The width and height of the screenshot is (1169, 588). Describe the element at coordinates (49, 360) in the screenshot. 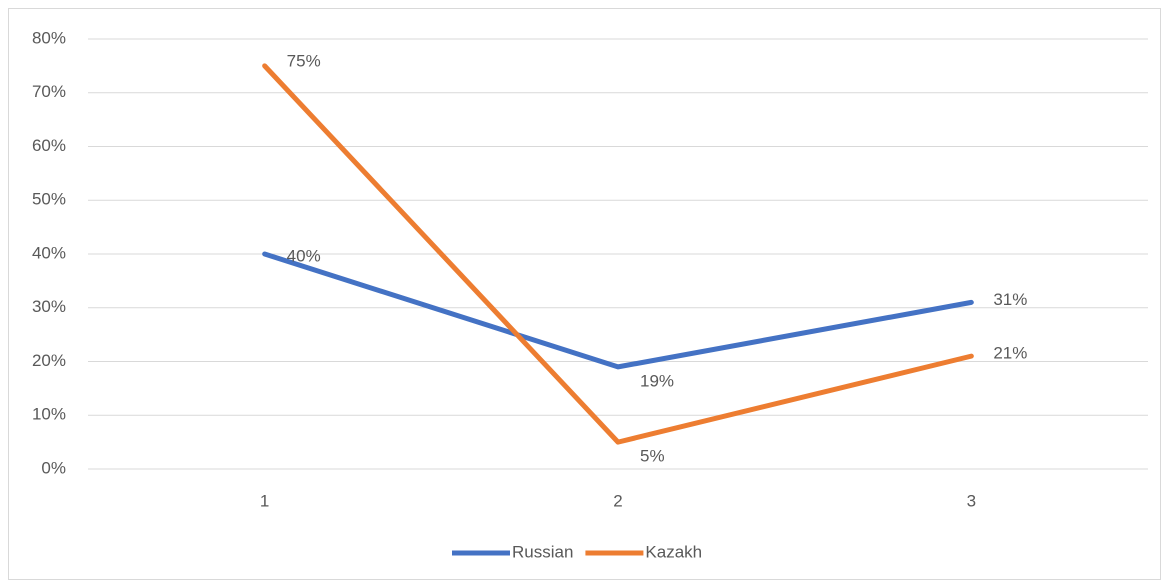

I see `y-tick-label: 20%` at that location.